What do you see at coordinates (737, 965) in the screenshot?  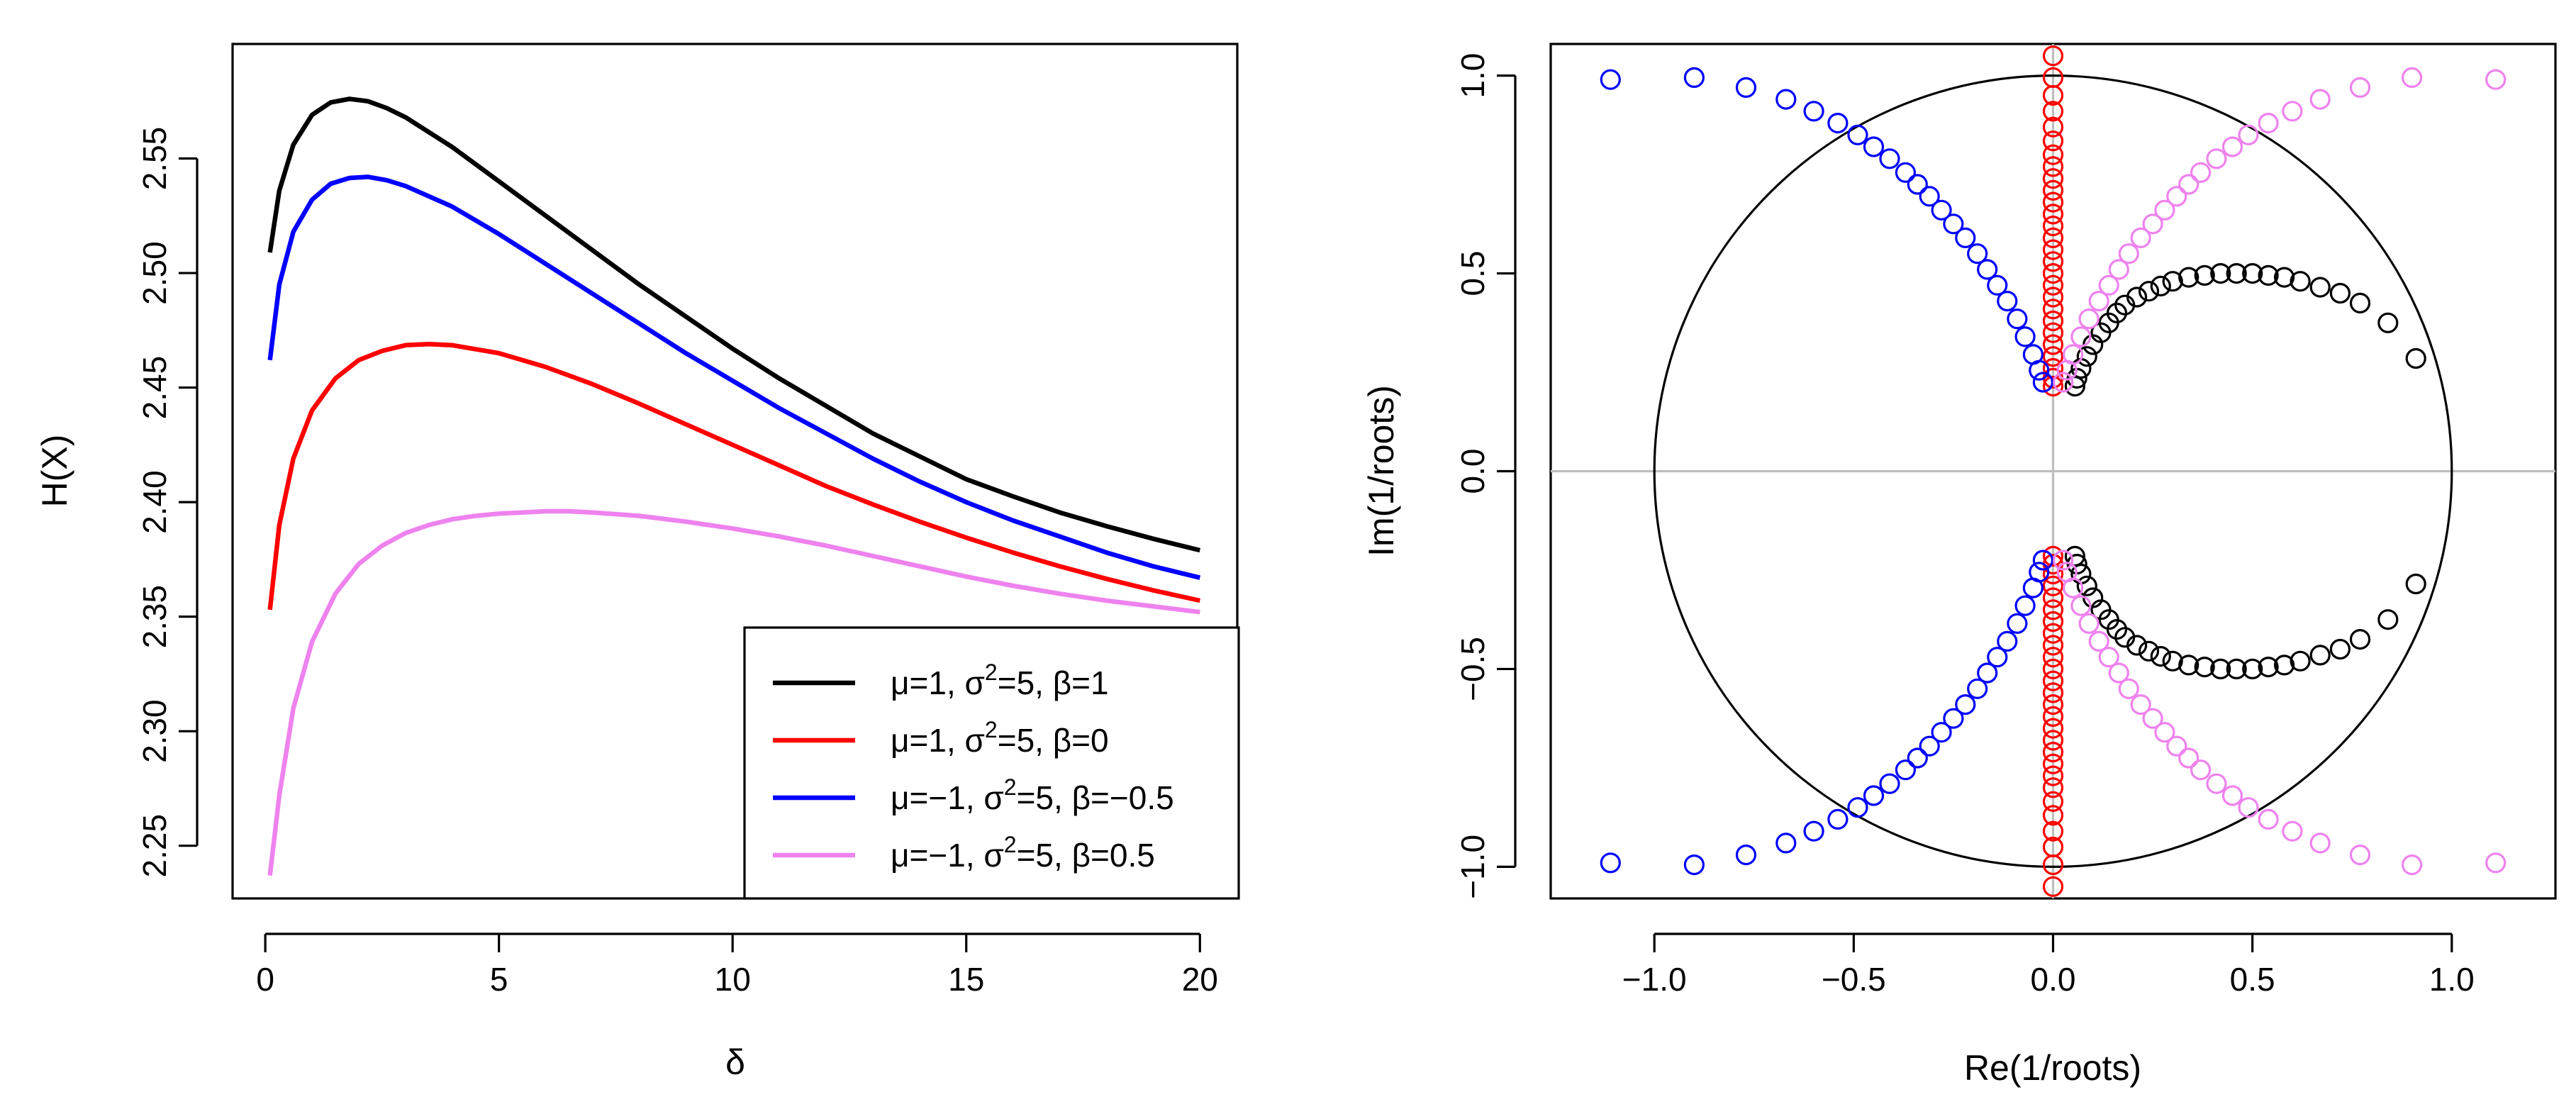 I see `left-x-axis: 0 5 10 15 20` at bounding box center [737, 965].